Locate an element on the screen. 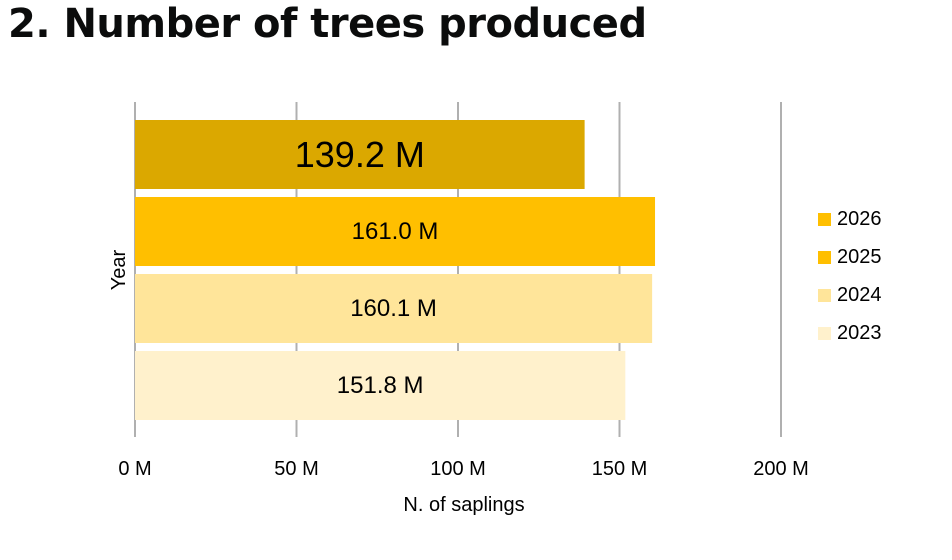 The height and width of the screenshot is (560, 952). x-tick-label: 100 M is located at coordinates (458, 469).